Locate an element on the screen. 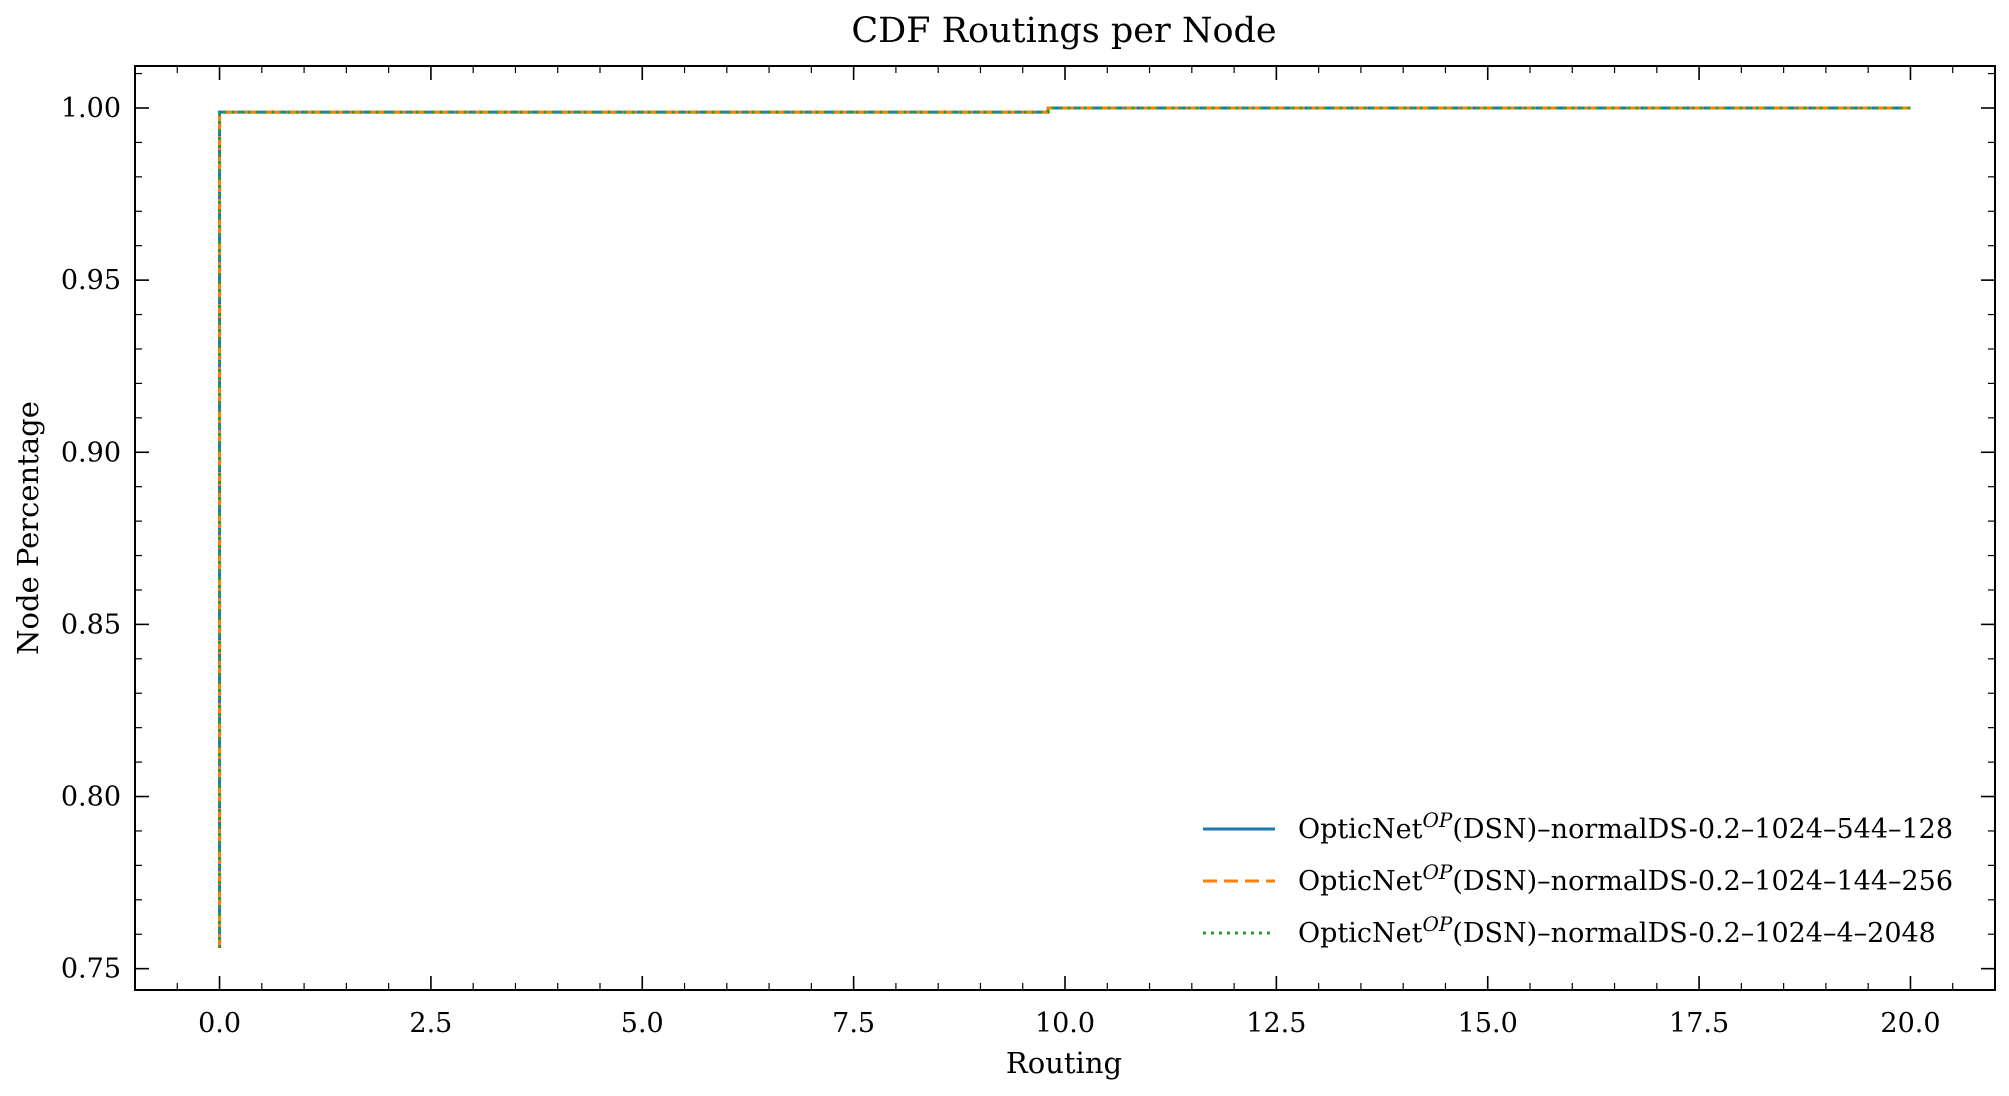  y-tick-label: 0.85 is located at coordinates (91, 624).